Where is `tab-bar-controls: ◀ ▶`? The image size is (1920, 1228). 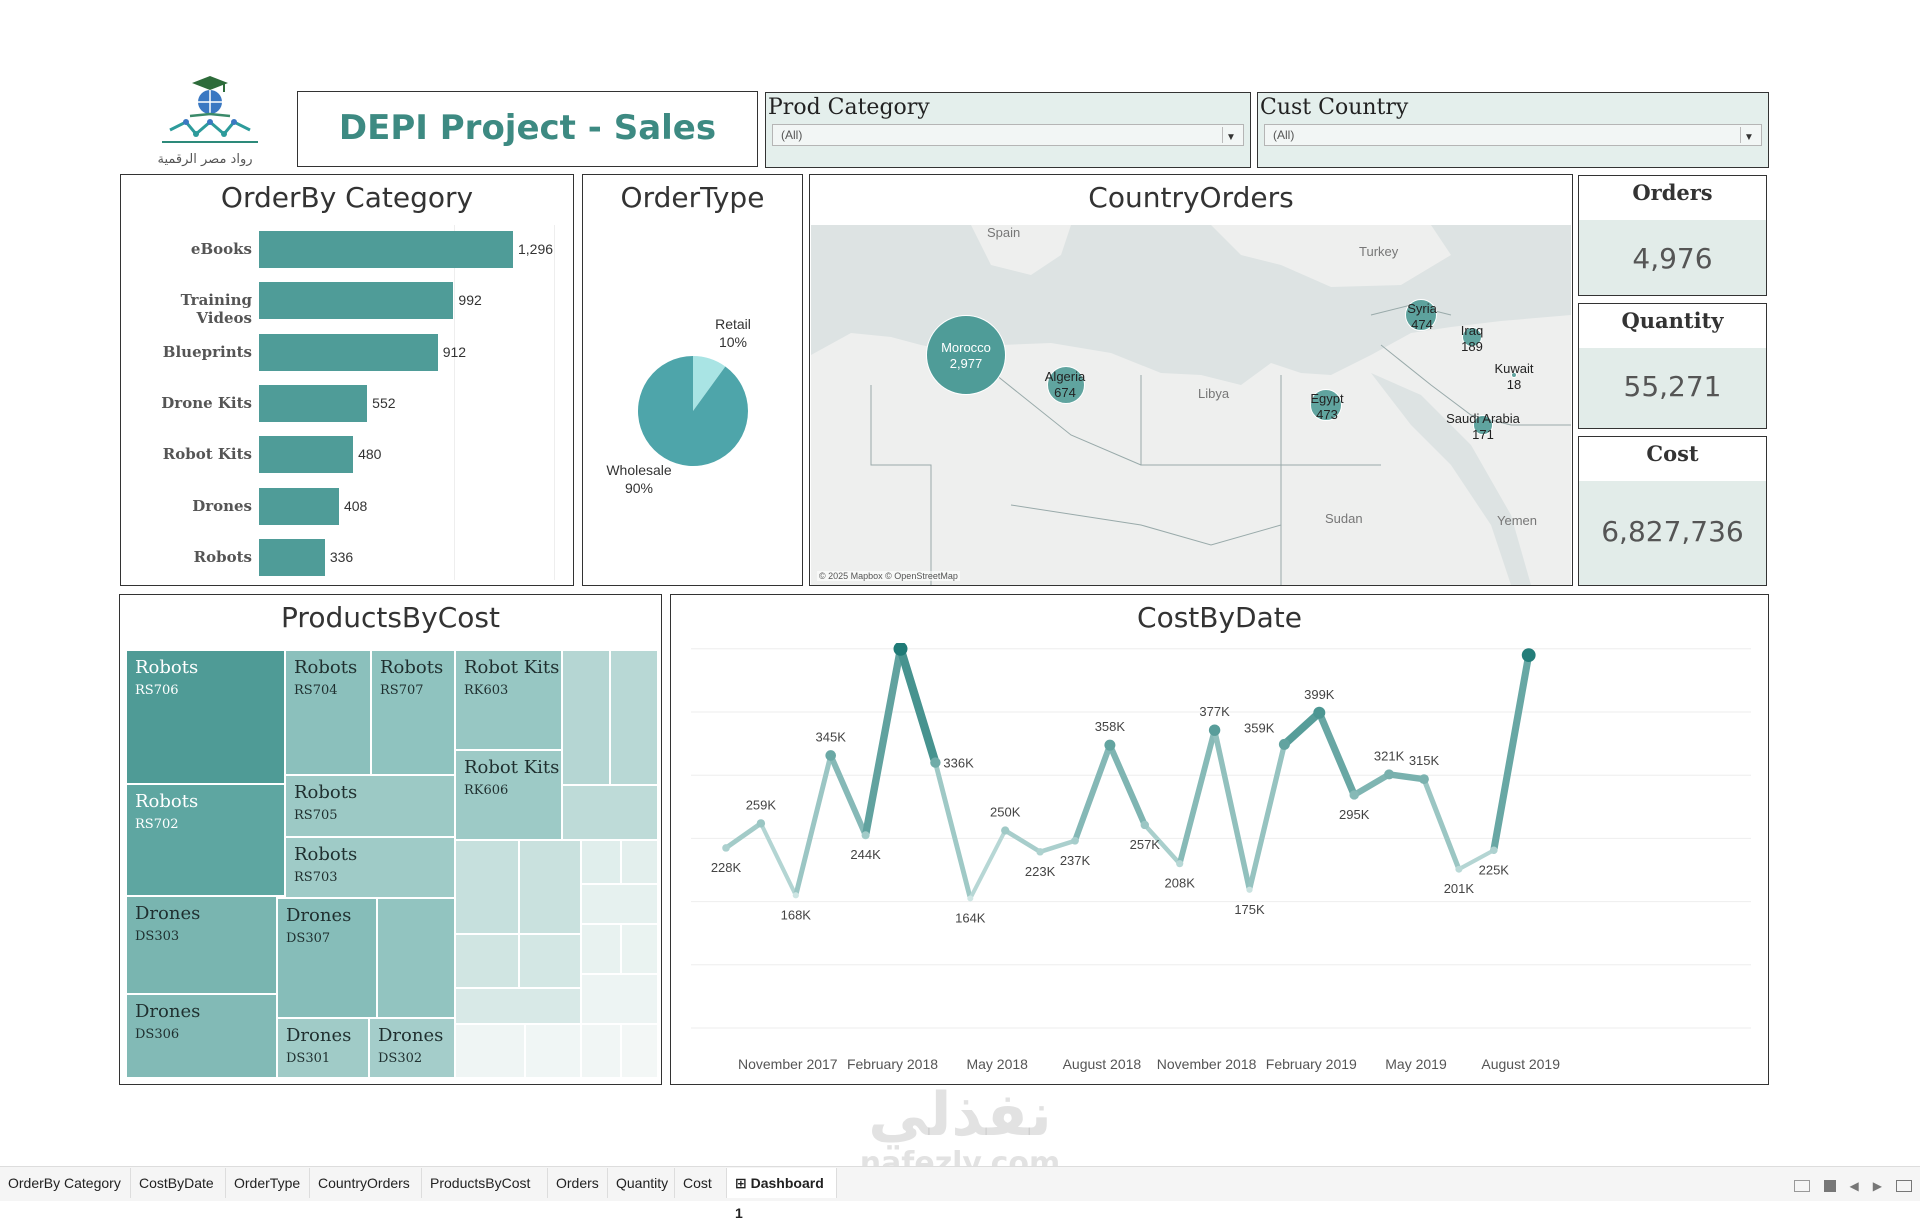 tab-bar-controls: ◀ ▶ is located at coordinates (1852, 1186).